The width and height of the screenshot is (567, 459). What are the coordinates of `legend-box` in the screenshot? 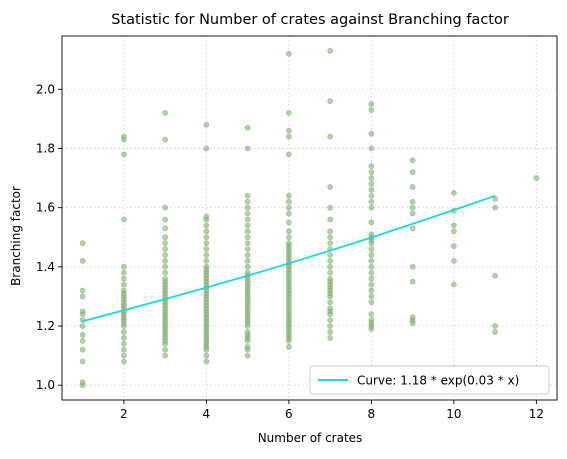 It's located at (429, 380).